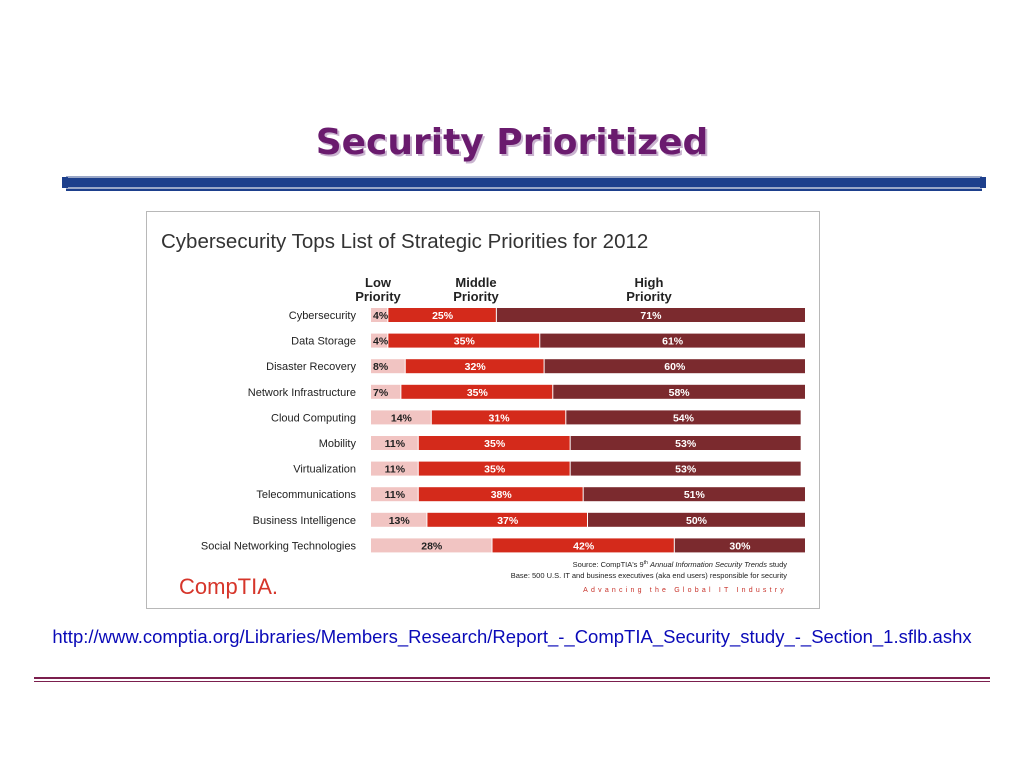  What do you see at coordinates (649, 282) in the screenshot?
I see `series-header-3-line1: High` at bounding box center [649, 282].